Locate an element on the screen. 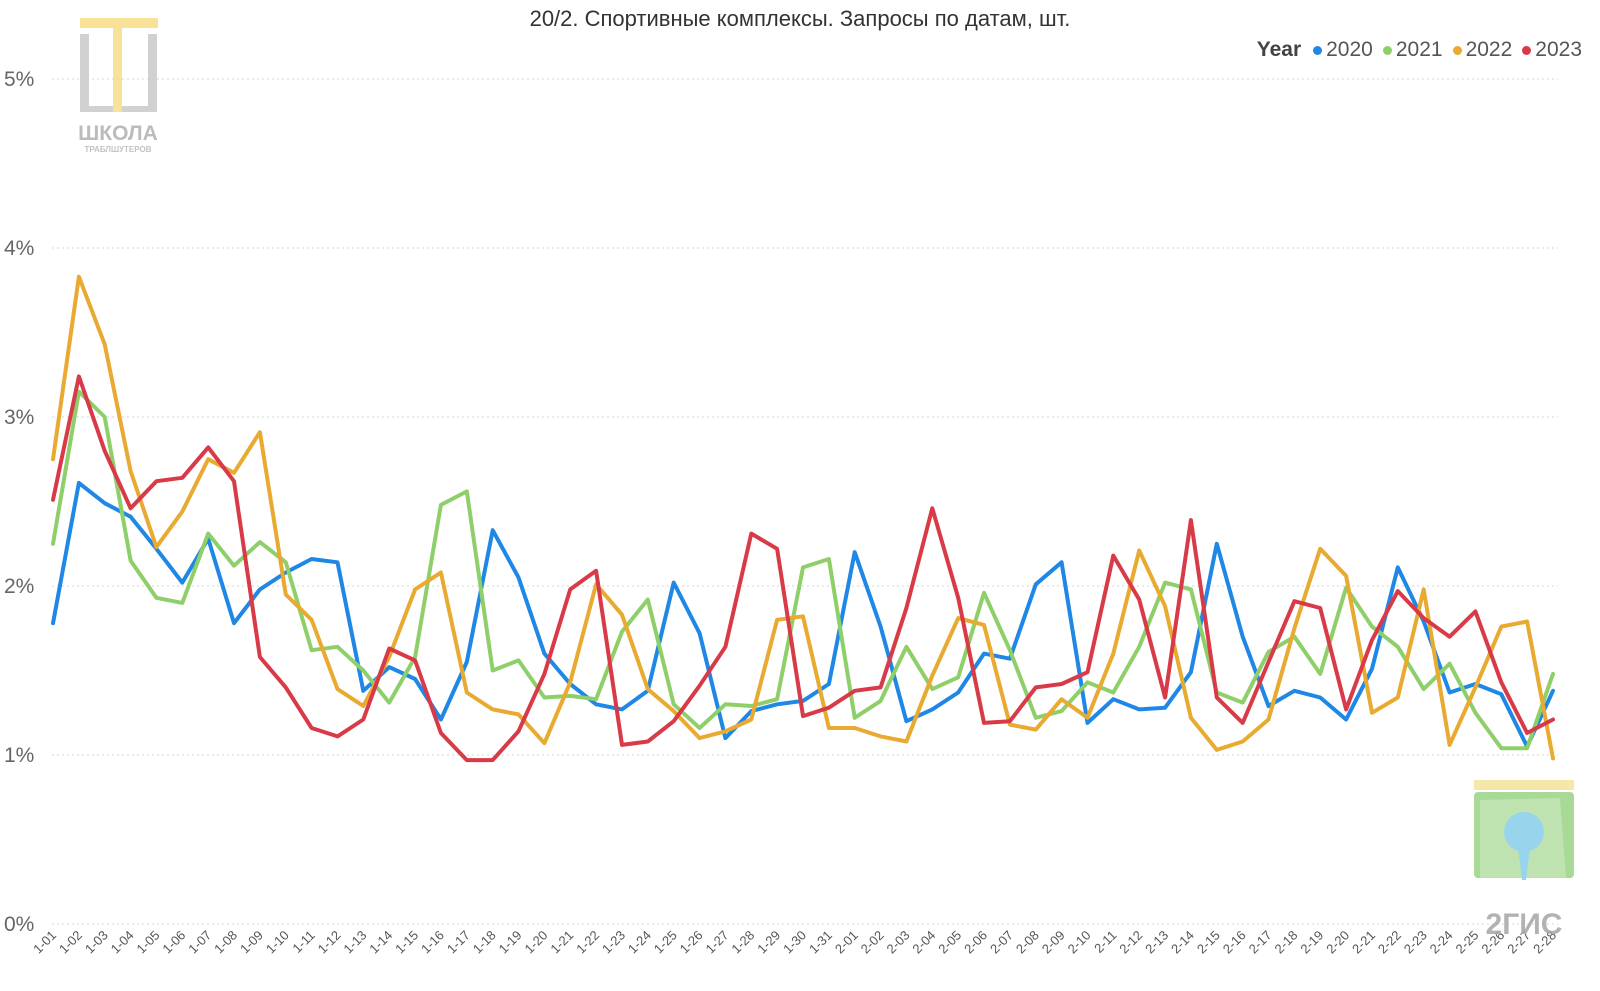 The width and height of the screenshot is (1600, 991). x-tick-label: 1-01 is located at coordinates (44, 942).